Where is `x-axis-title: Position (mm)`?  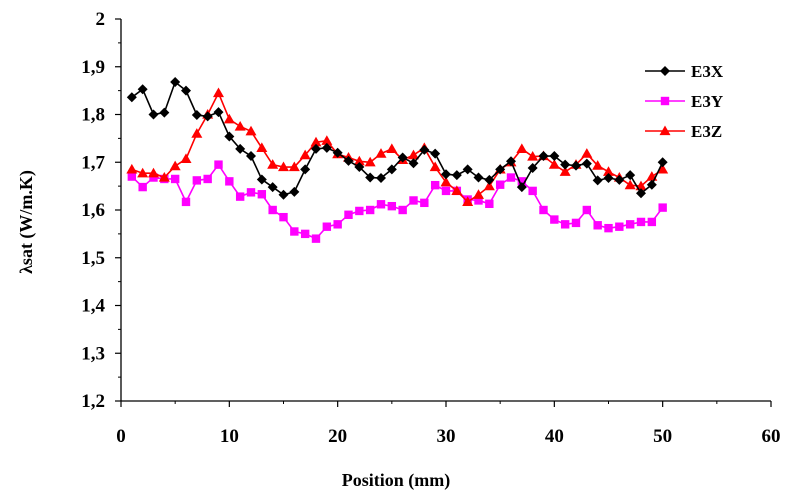 x-axis-title: Position (mm) is located at coordinates (396, 480).